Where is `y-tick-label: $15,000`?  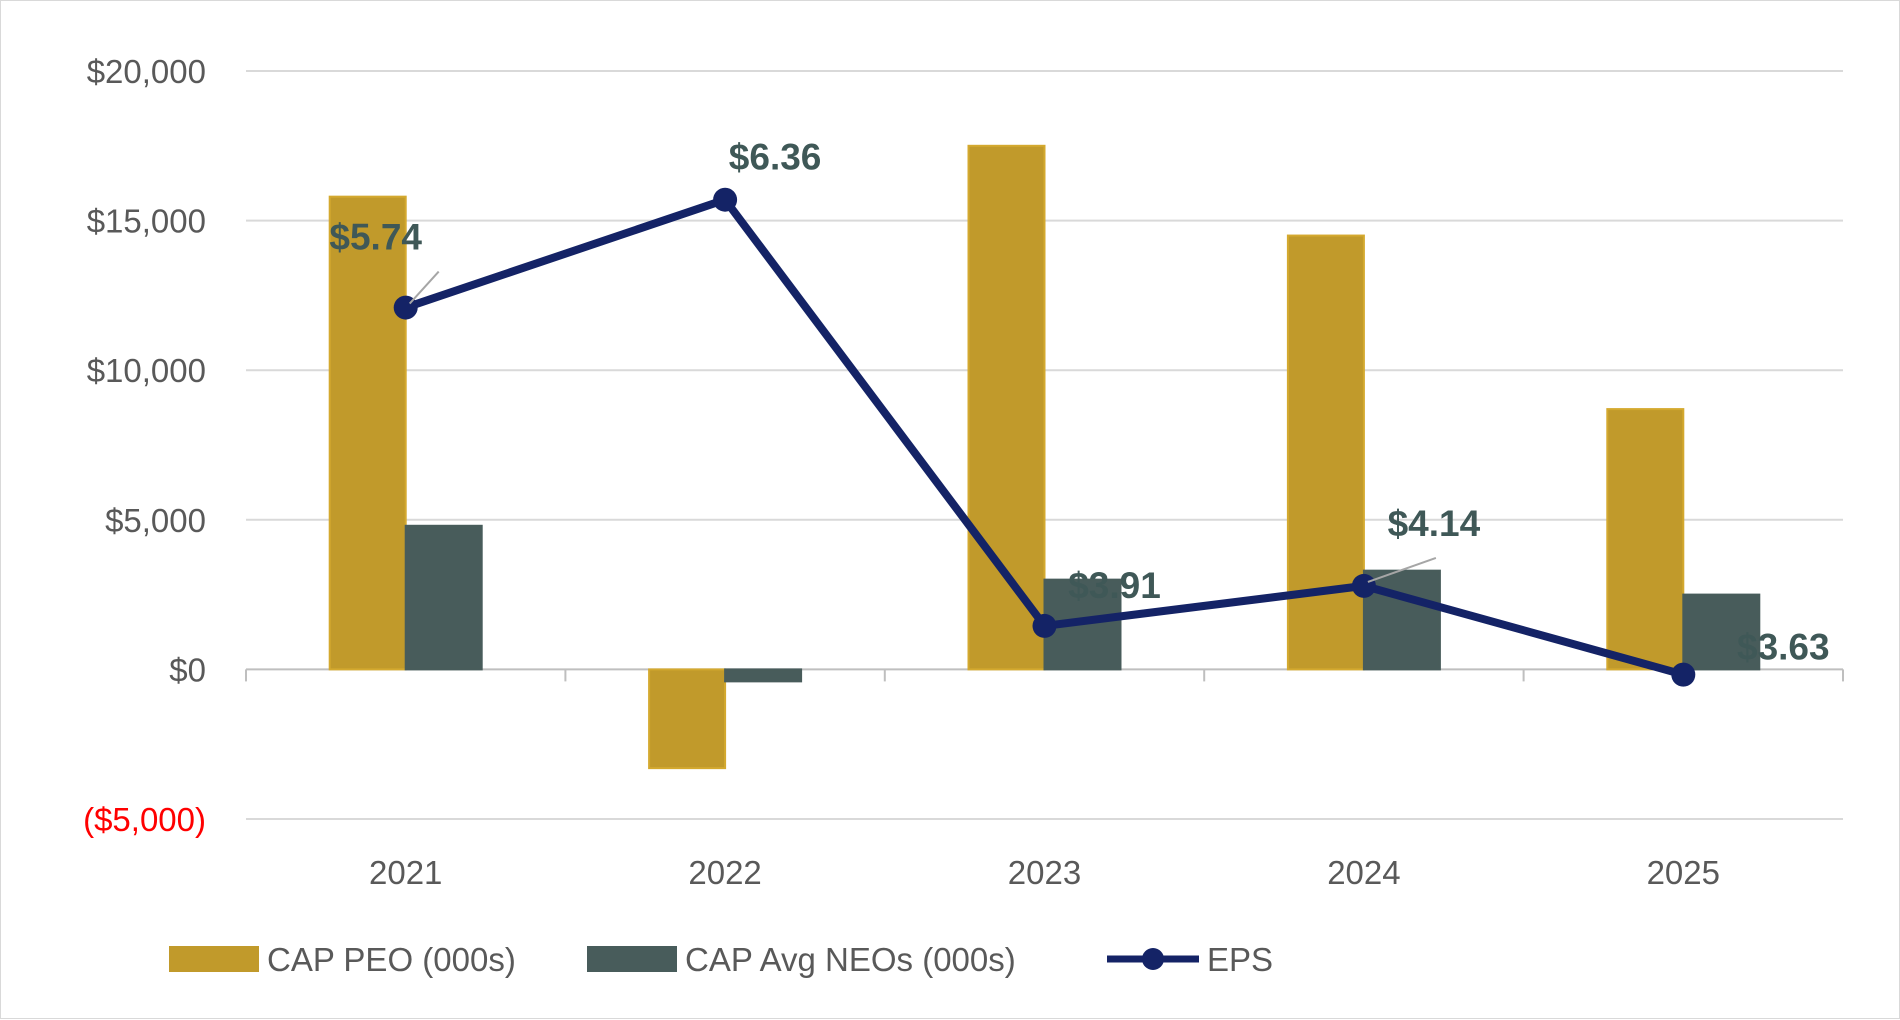 y-tick-label: $15,000 is located at coordinates (146, 221).